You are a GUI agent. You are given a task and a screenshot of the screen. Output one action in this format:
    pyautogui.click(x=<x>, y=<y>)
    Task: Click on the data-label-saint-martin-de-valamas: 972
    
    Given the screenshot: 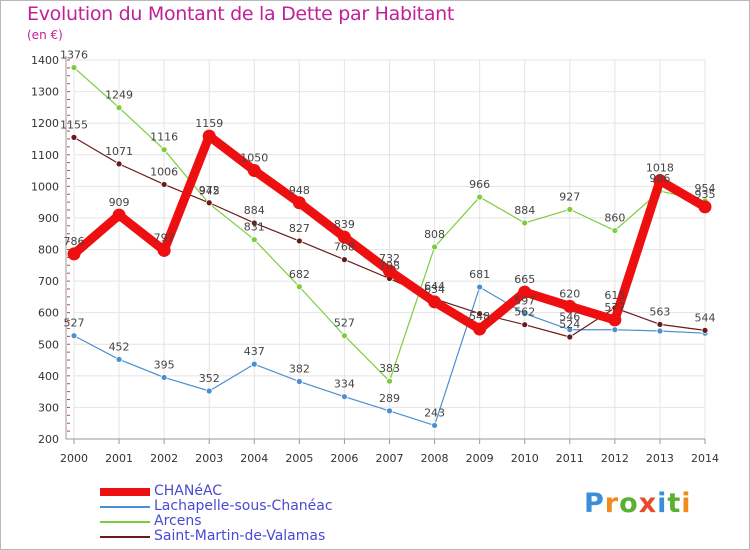 What is the action you would take?
    pyautogui.click(x=209, y=190)
    